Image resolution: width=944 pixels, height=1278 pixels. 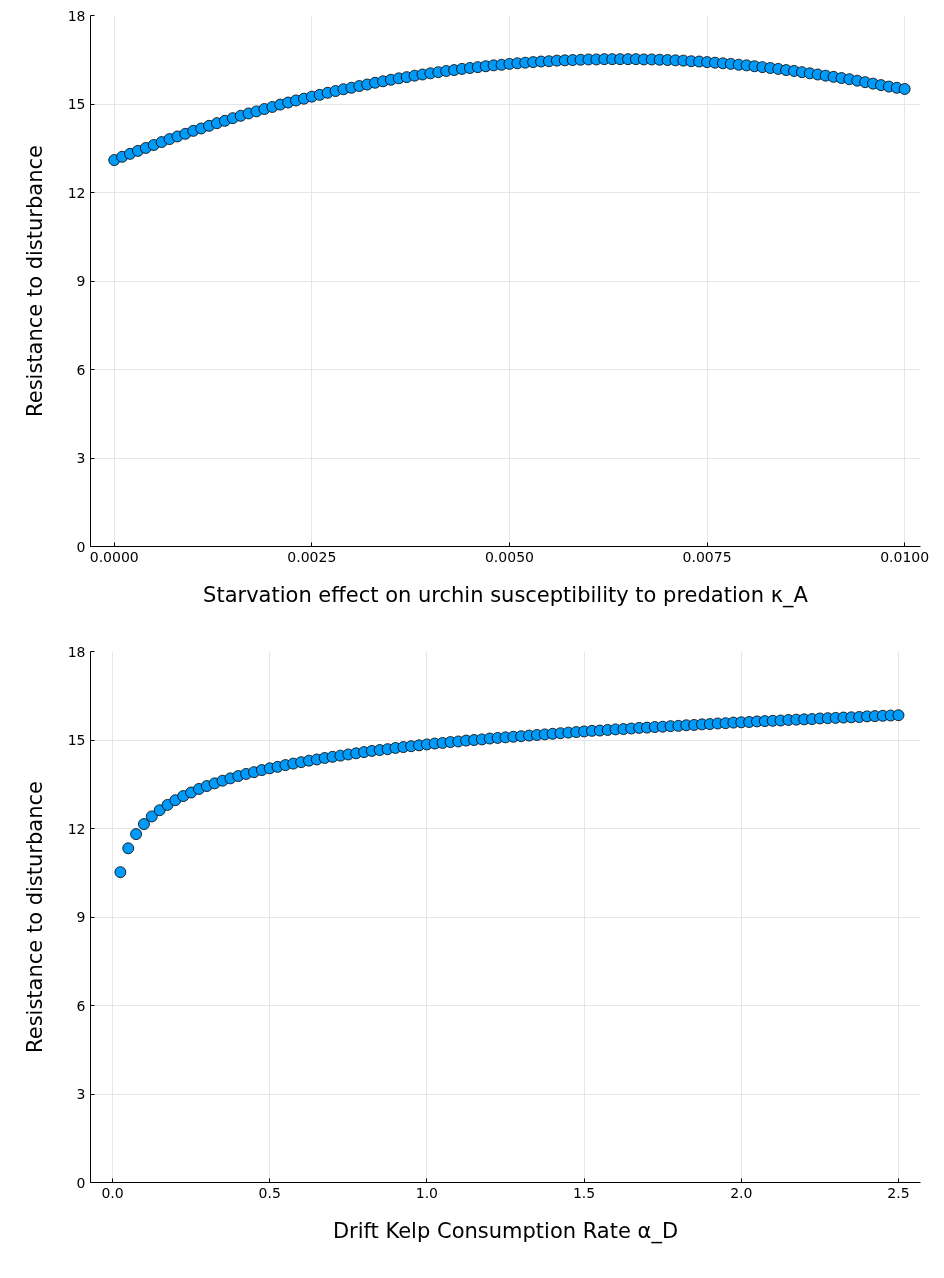 I want to click on x-tick-label: 0.0100, so click(x=905, y=556).